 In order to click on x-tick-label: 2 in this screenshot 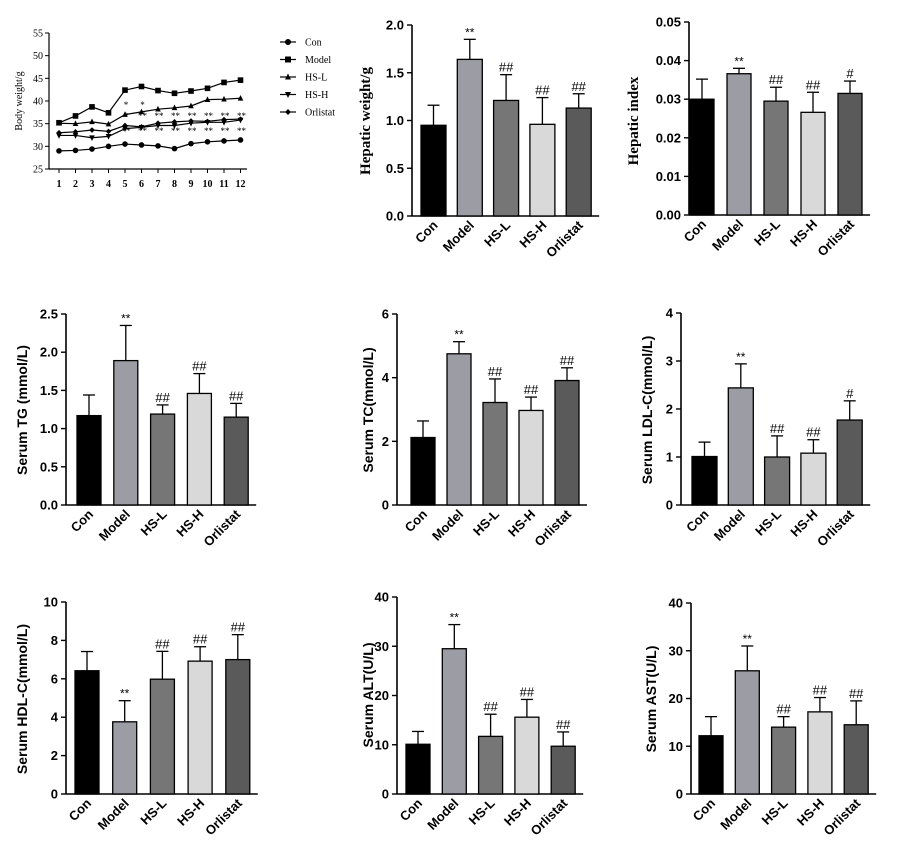, I will do `click(75, 184)`.